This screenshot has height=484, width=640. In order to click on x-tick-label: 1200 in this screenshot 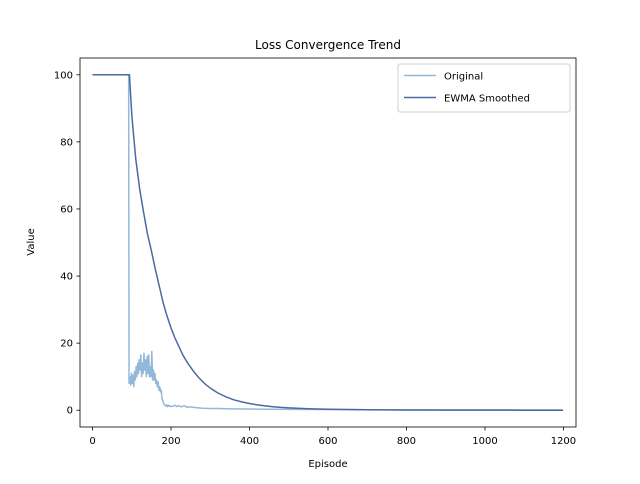, I will do `click(563, 441)`.